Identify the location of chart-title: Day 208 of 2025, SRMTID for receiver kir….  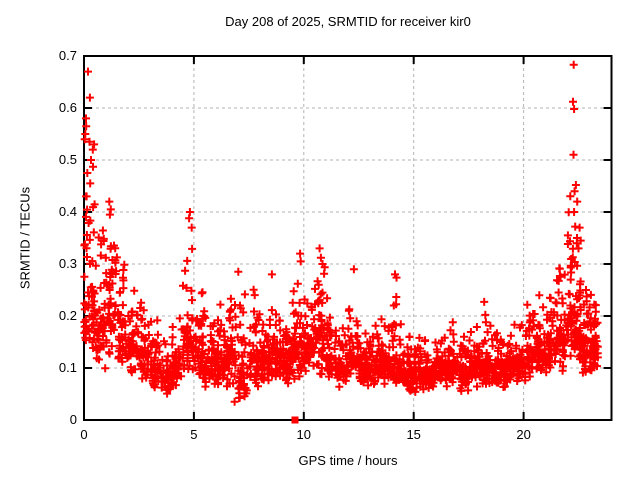
(348, 21).